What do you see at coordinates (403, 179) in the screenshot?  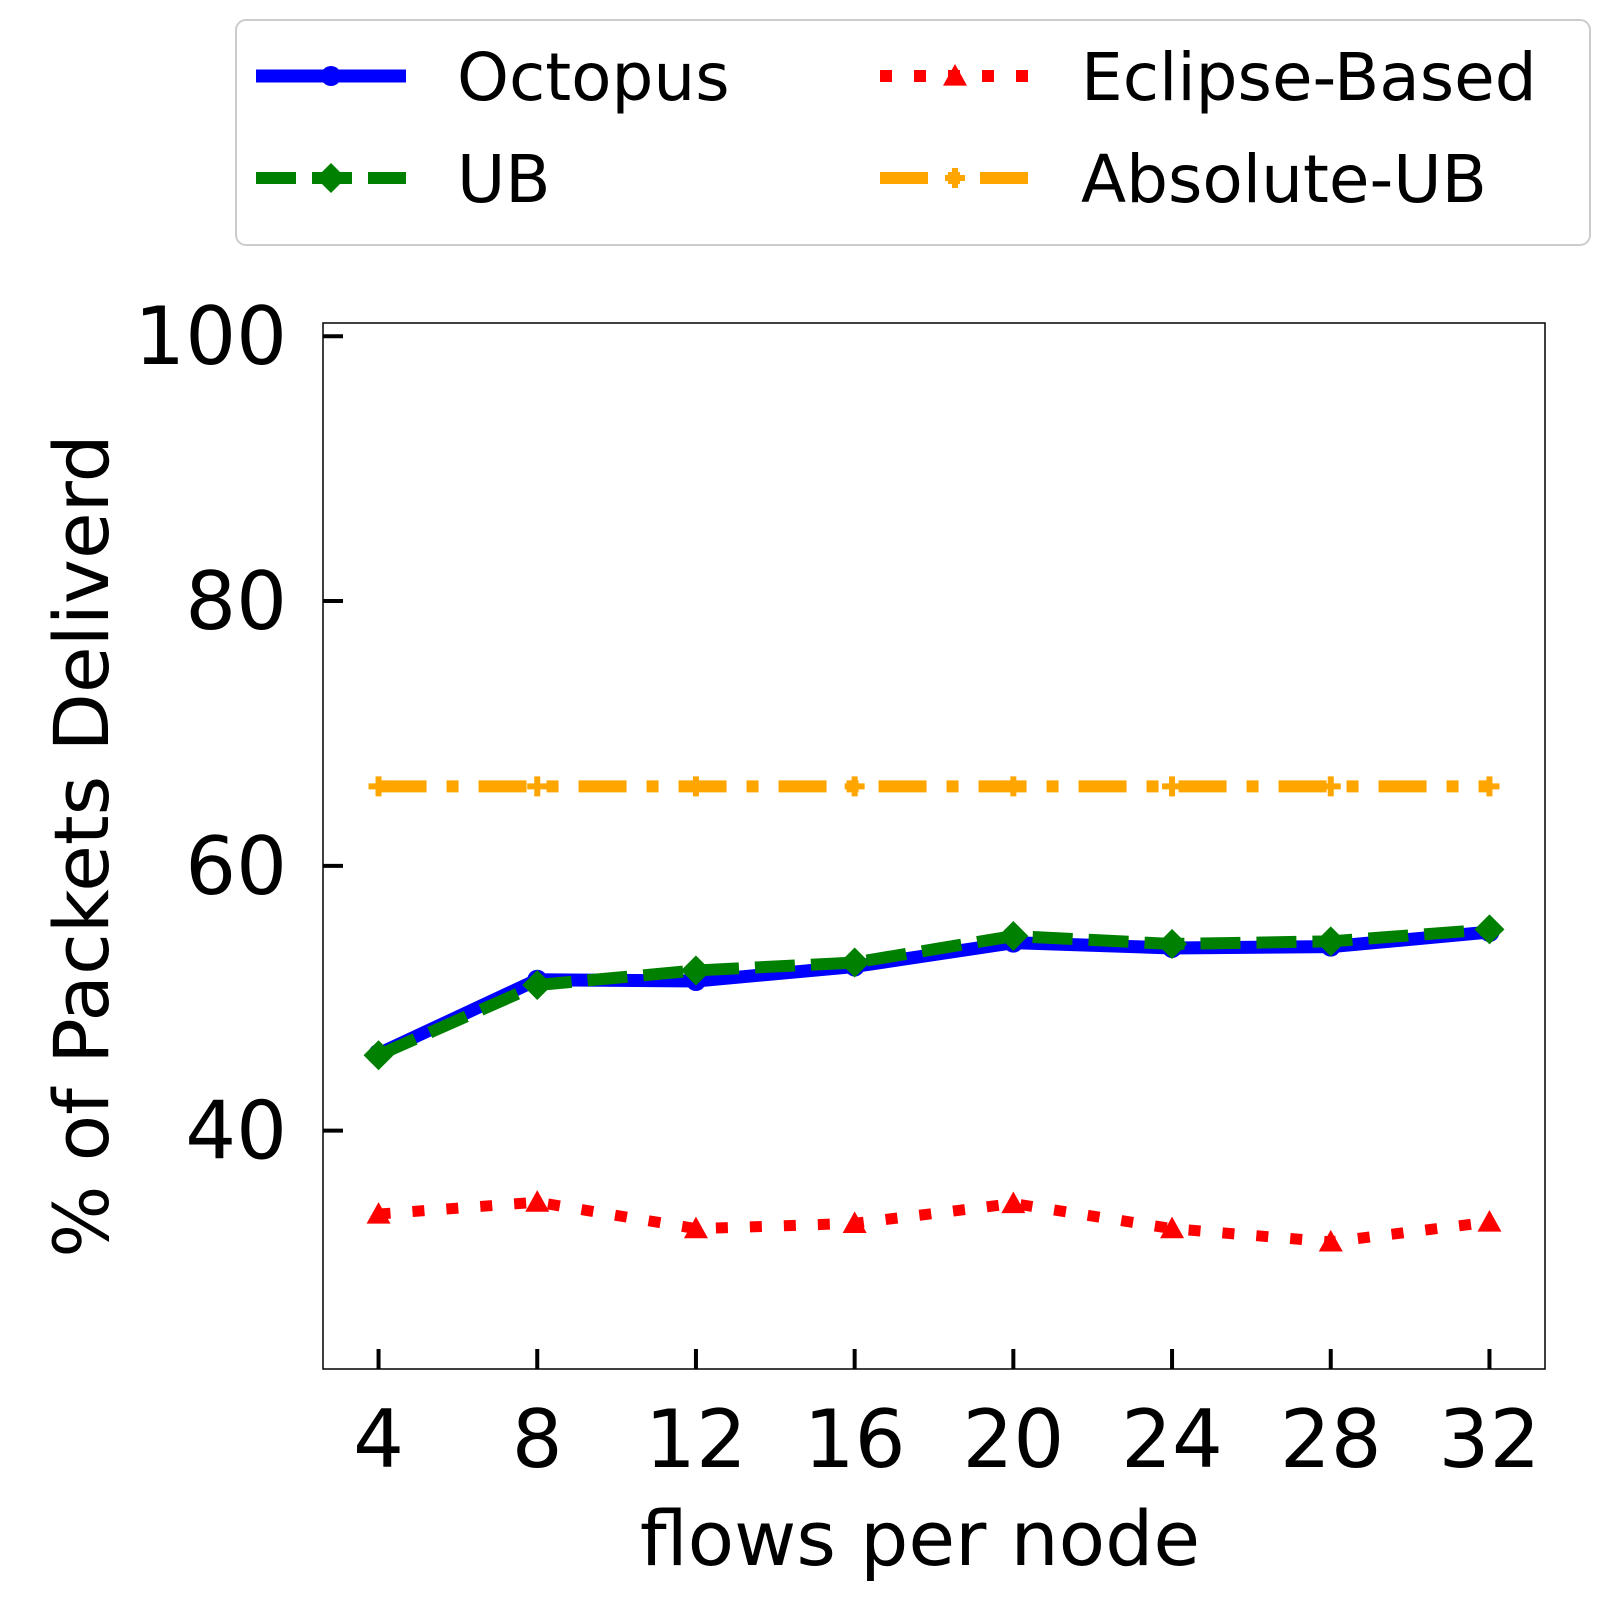 I see `legend-entry-ub: UB` at bounding box center [403, 179].